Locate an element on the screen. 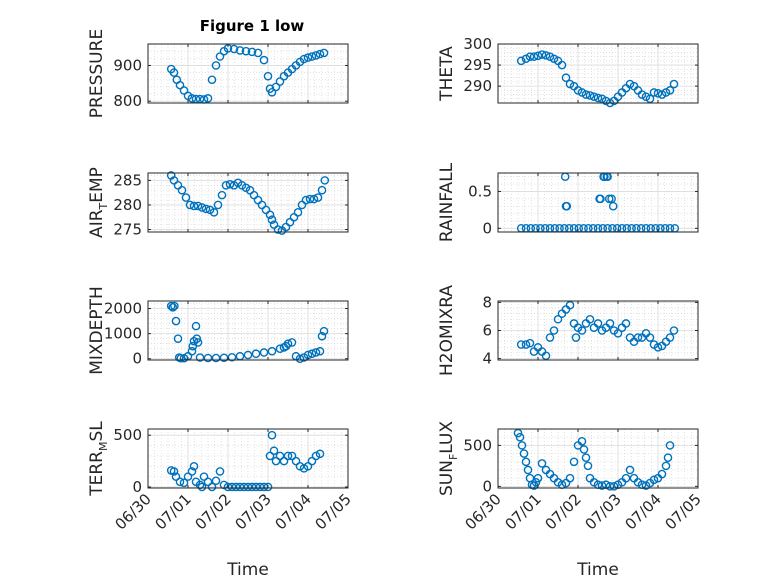  subplot-rainfall: 0 0.5 RAINFALL is located at coordinates (568, 202).